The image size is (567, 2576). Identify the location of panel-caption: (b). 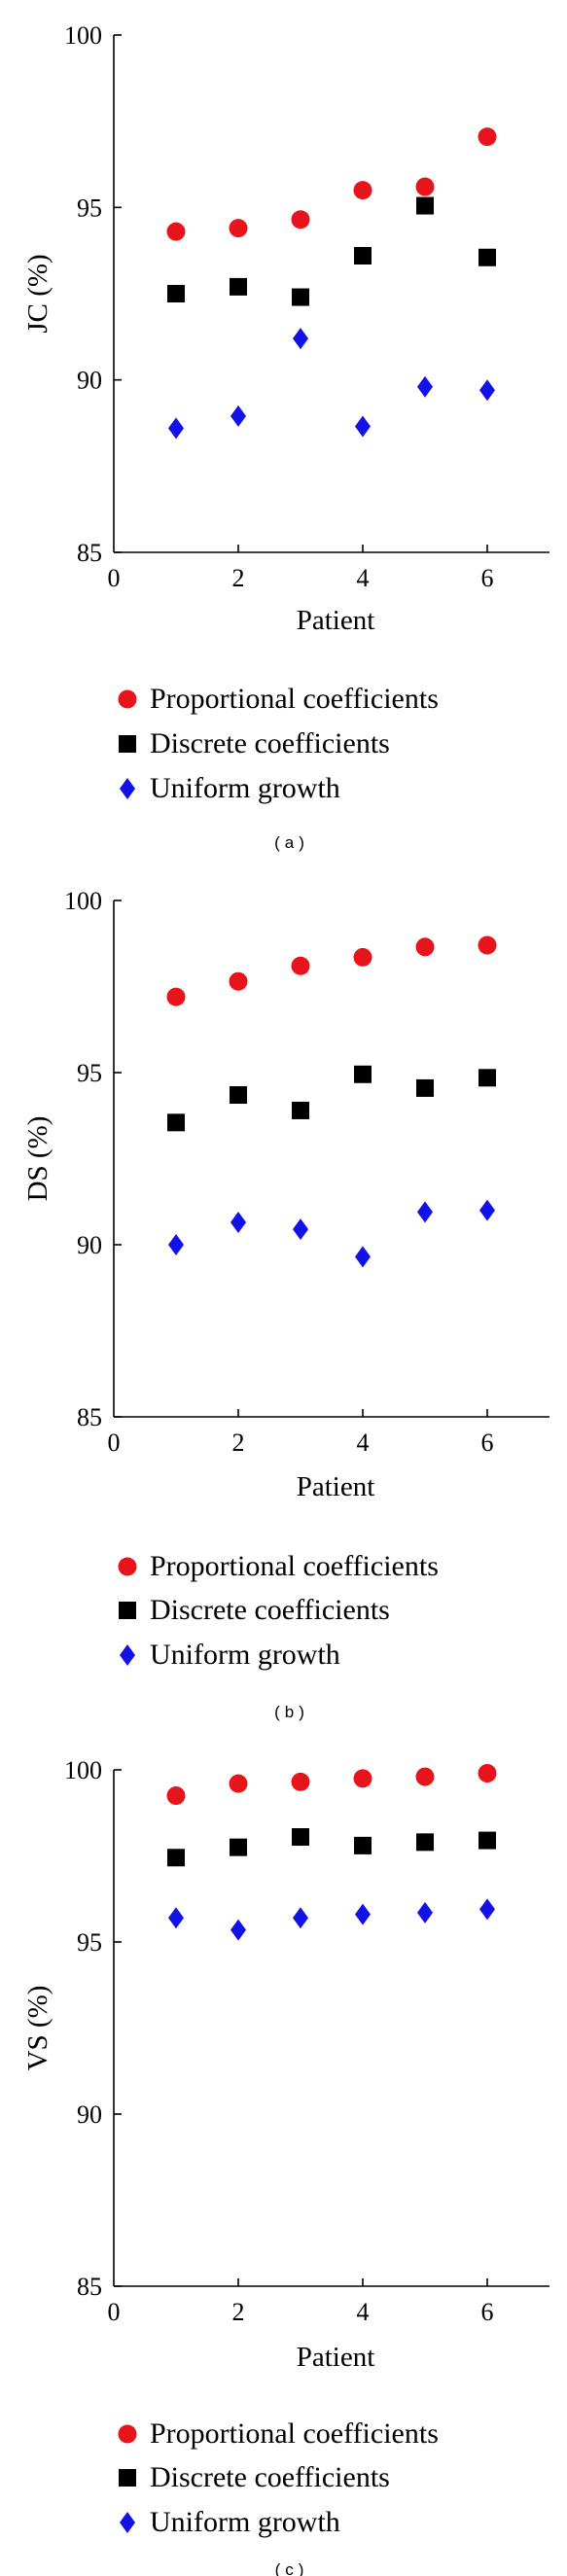
(291, 1712).